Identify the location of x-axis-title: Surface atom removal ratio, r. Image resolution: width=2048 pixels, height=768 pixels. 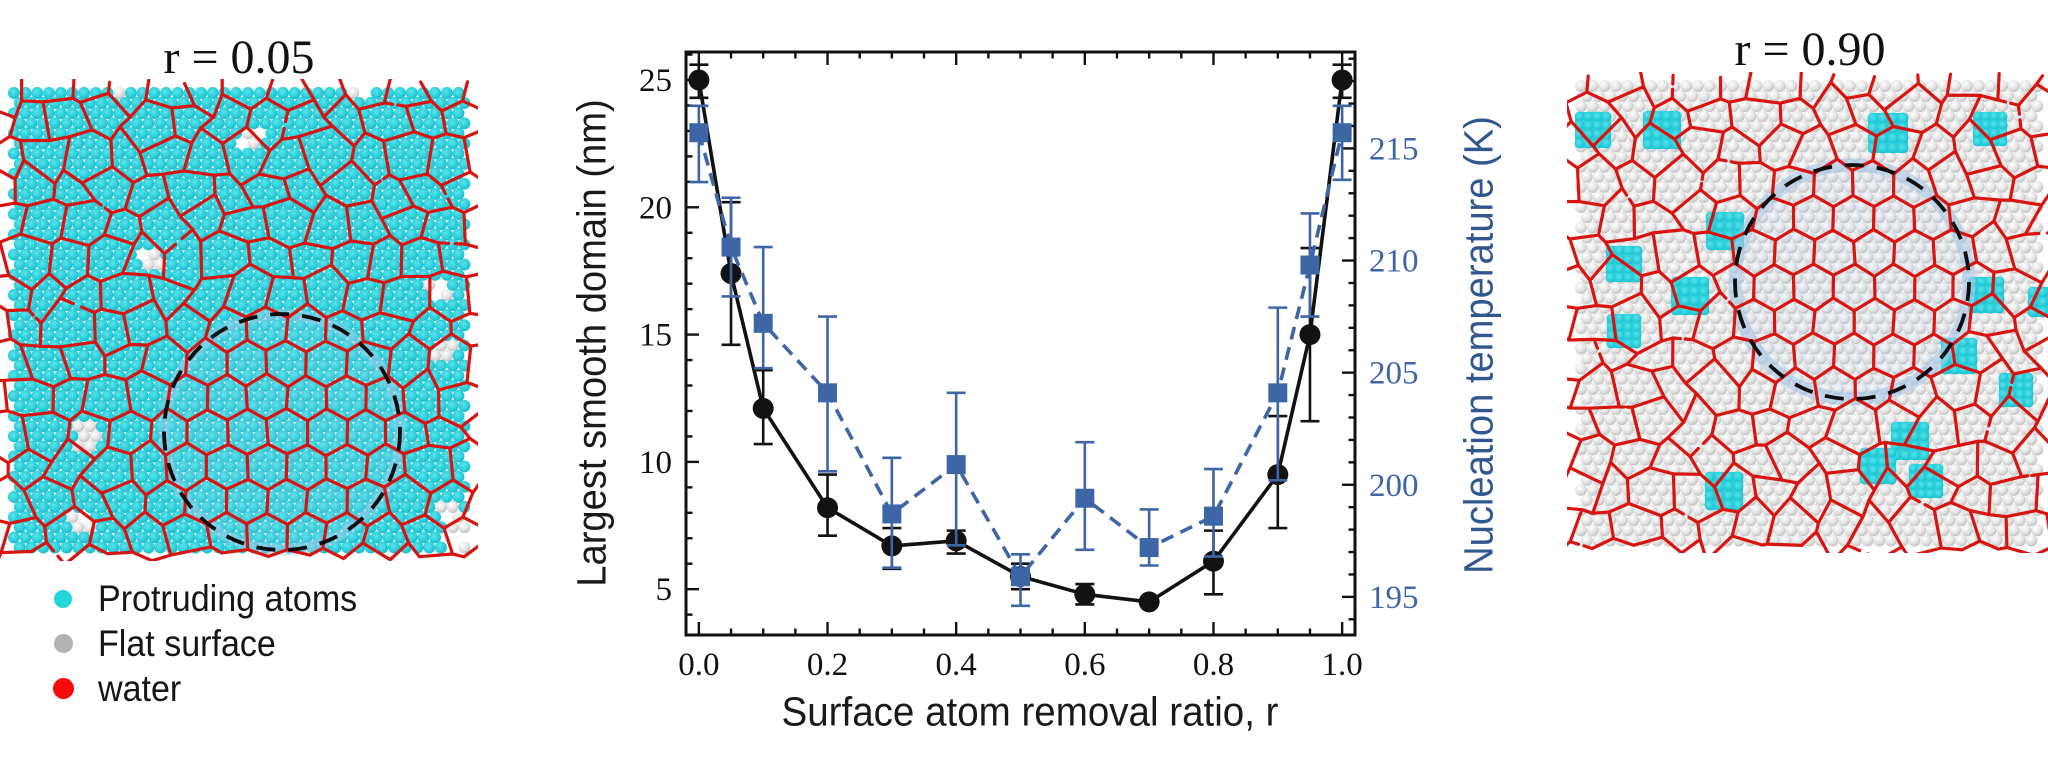
(1030, 711).